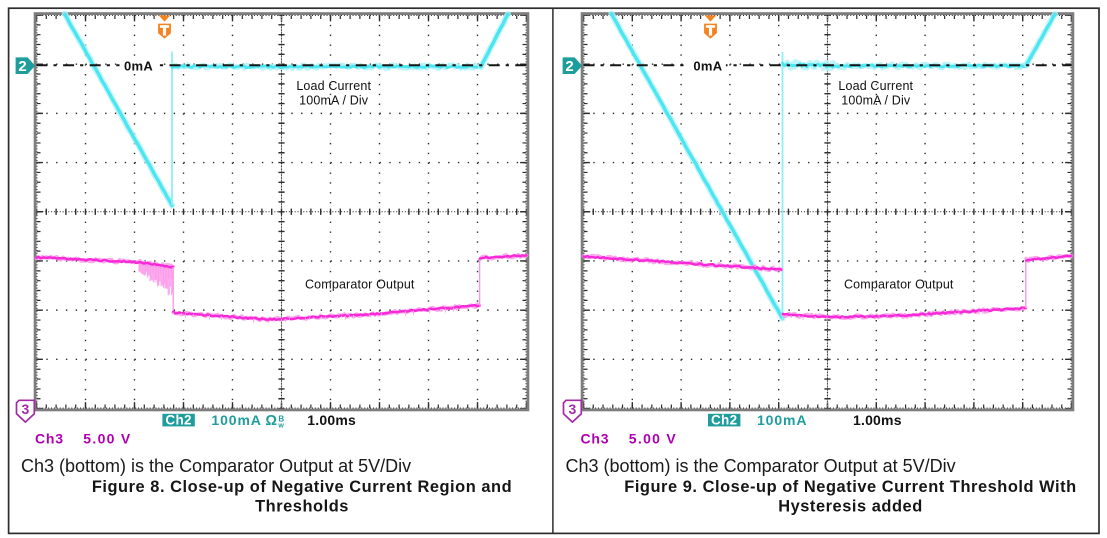 The image size is (1107, 538). I want to click on svg-text: Thresholds, so click(302, 507).